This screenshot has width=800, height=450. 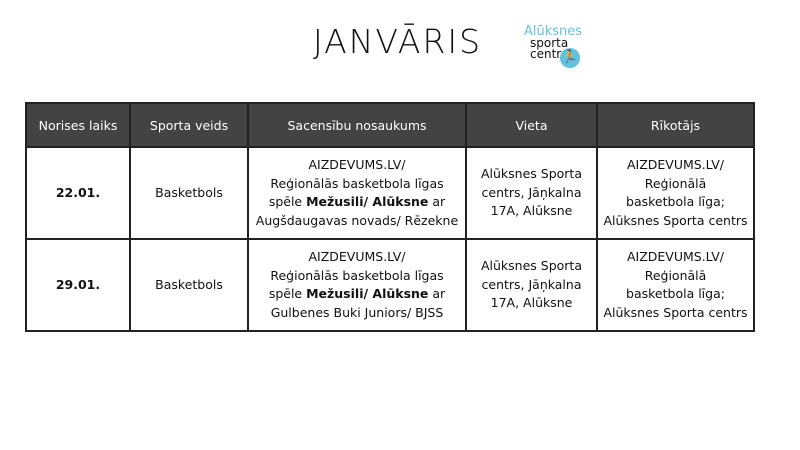 What do you see at coordinates (189, 125) in the screenshot?
I see `header-sport: Sporta veids` at bounding box center [189, 125].